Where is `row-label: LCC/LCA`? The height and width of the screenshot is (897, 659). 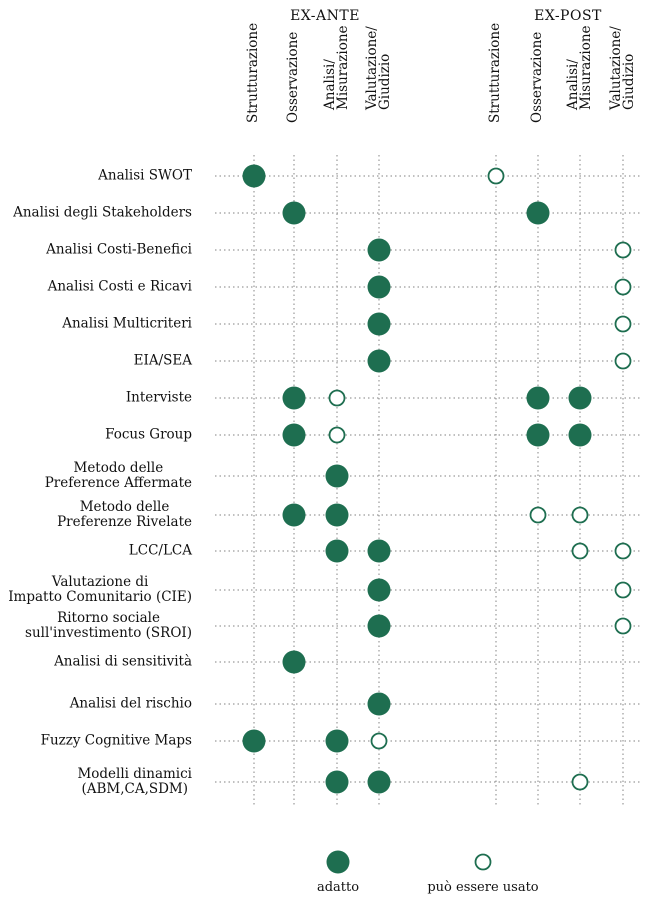 row-label: LCC/LCA is located at coordinates (160, 550).